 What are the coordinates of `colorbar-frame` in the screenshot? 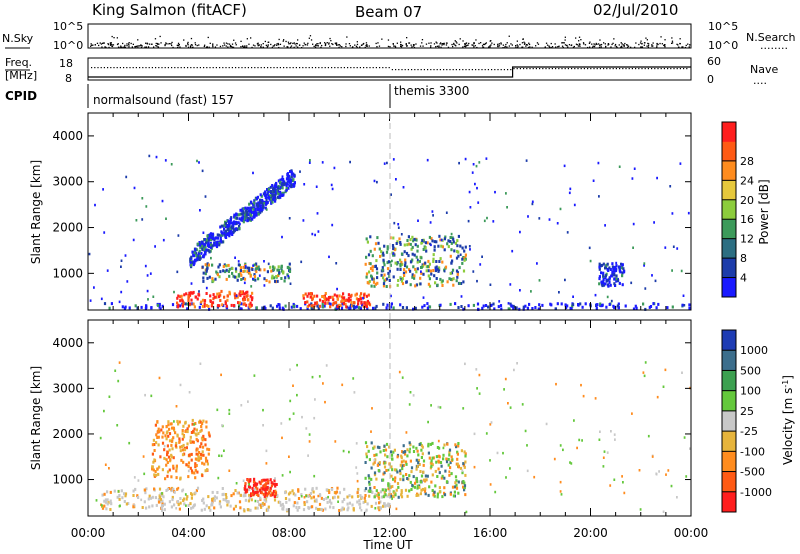 It's located at (729, 209).